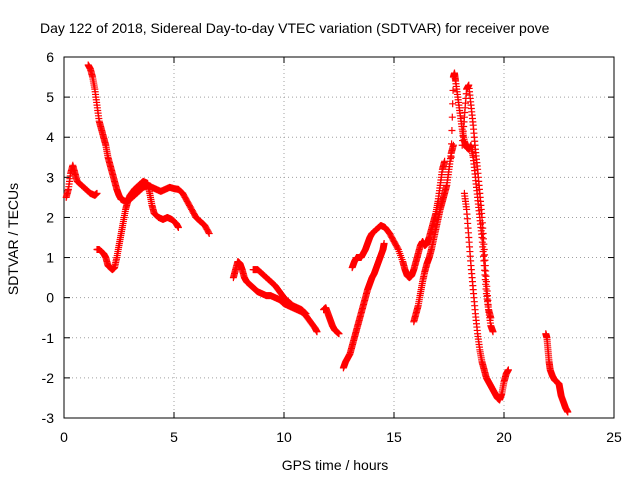 This screenshot has width=640, height=480. What do you see at coordinates (50, 298) in the screenshot?
I see `y-tick-label: 0` at bounding box center [50, 298].